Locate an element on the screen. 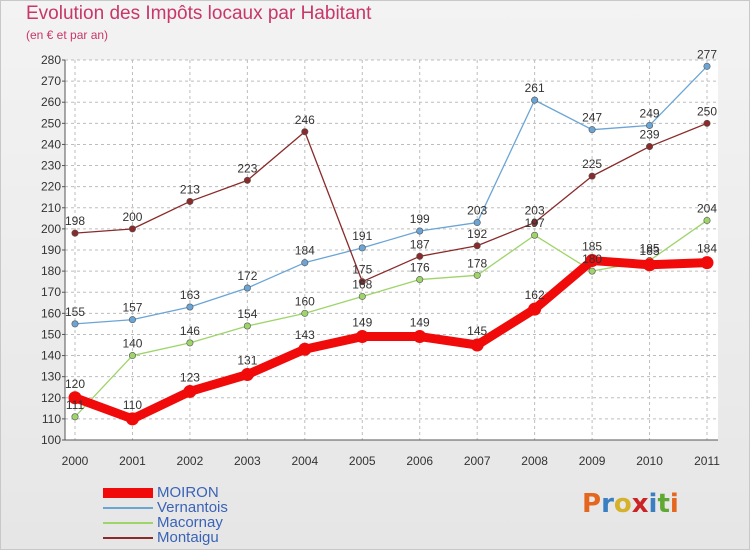 The image size is (750, 550). data-label-montaigu: 223 is located at coordinates (247, 168).